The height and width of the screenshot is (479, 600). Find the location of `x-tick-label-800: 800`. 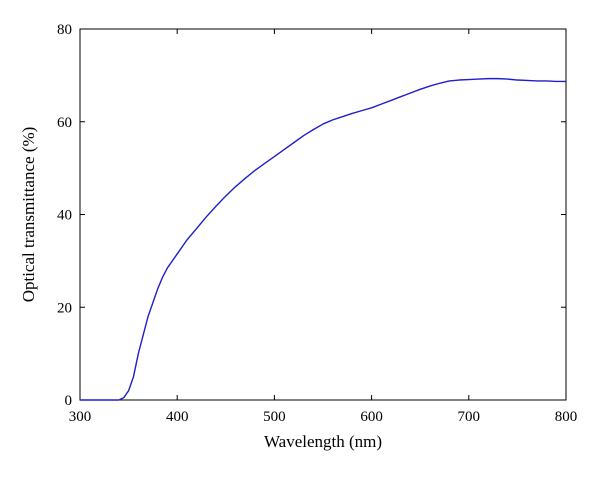

x-tick-label-800: 800 is located at coordinates (566, 417).